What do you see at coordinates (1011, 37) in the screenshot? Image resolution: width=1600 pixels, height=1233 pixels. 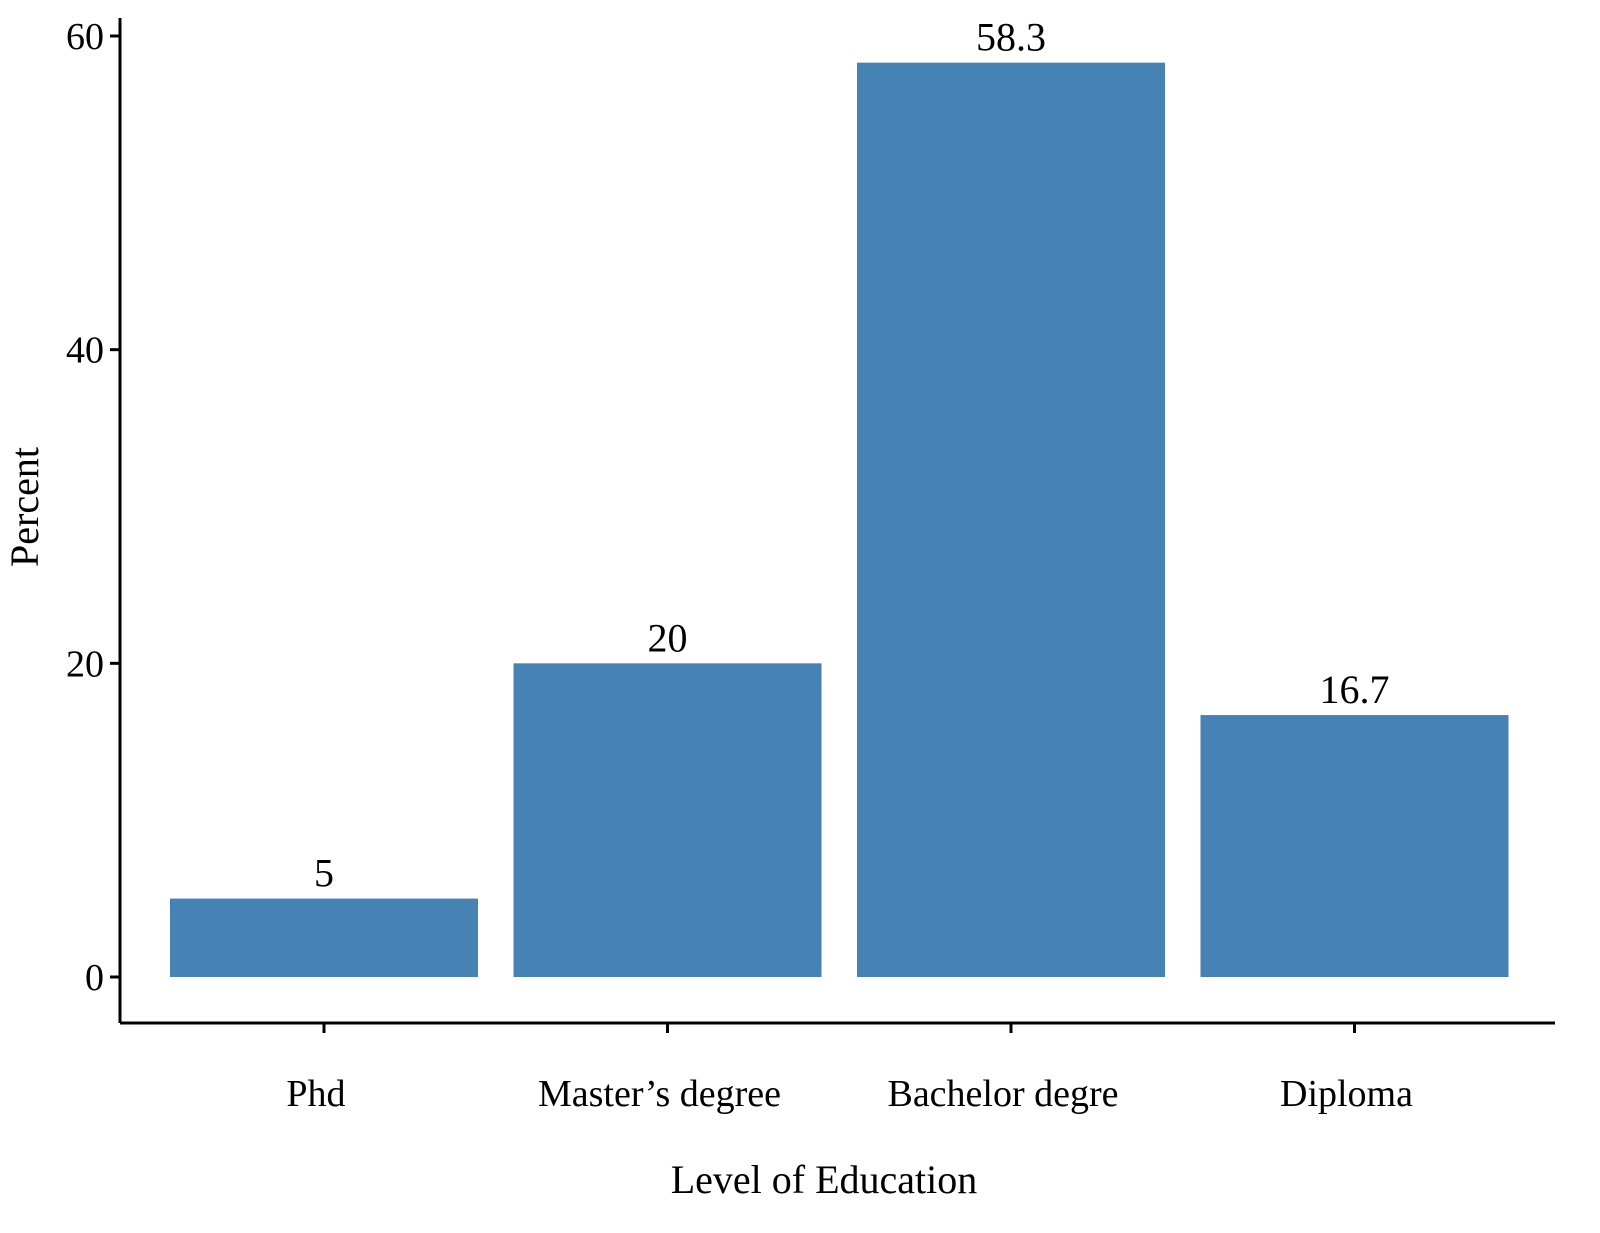 I see `data-label: 58.3` at bounding box center [1011, 37].